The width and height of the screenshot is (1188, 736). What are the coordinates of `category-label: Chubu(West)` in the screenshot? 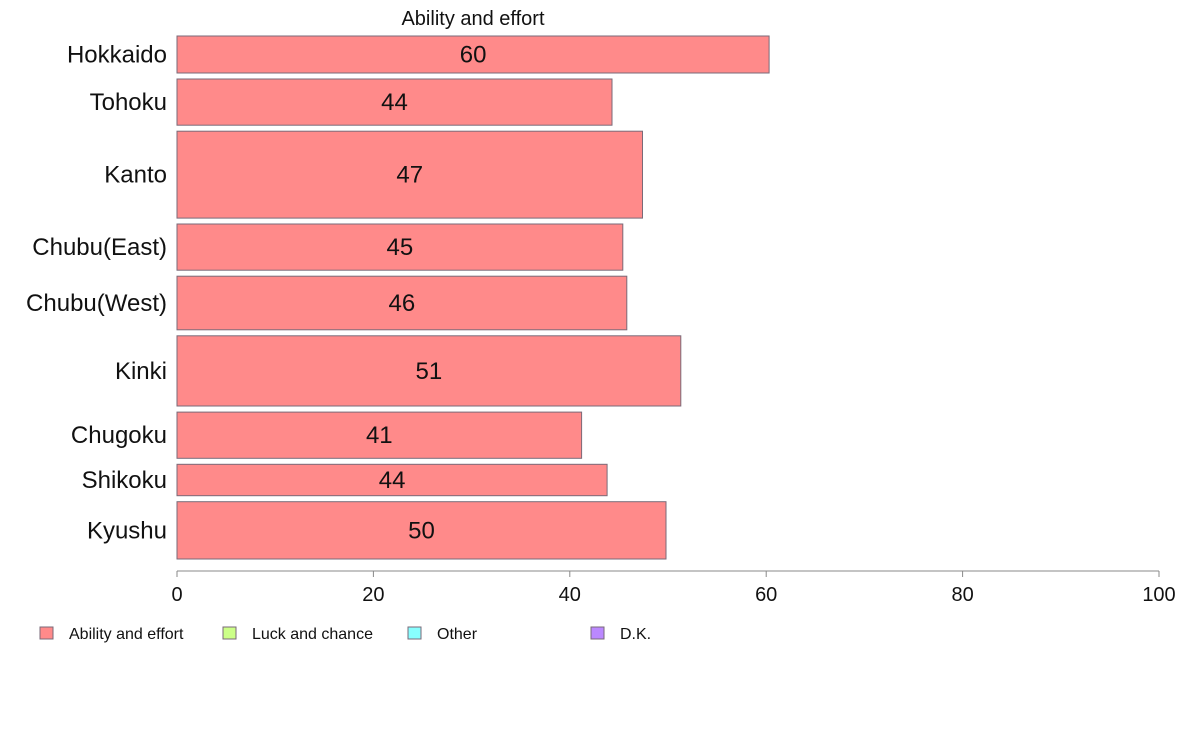 It's located at (96, 303).